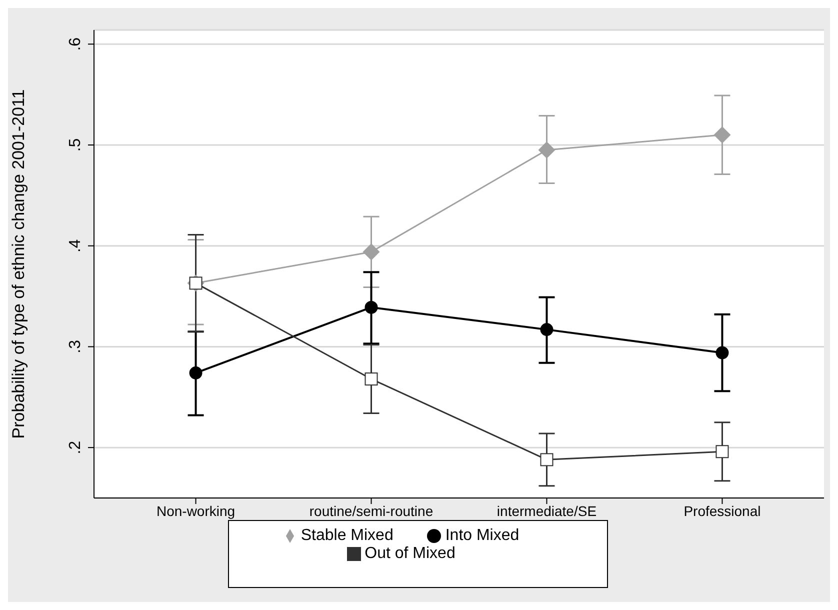 The height and width of the screenshot is (610, 838). I want to click on legend-label: Into Mixed, so click(482, 535).